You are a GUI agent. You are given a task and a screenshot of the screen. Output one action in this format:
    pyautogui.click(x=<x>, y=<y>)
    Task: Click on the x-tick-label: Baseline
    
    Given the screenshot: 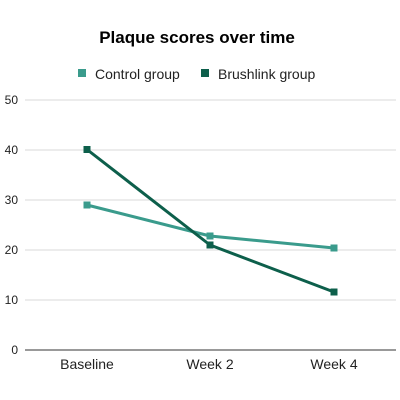 What is the action you would take?
    pyautogui.click(x=87, y=364)
    